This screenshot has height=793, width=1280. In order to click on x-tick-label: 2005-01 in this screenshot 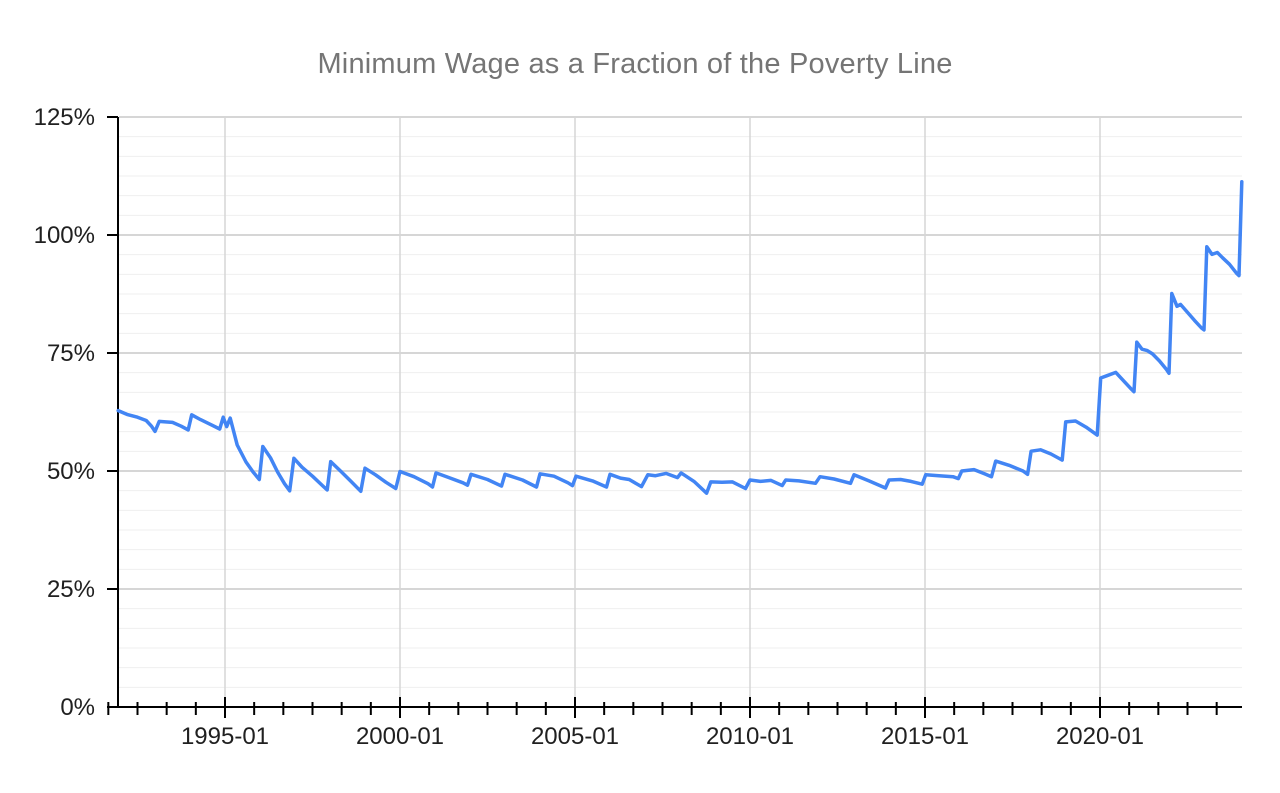, I will do `click(575, 736)`.